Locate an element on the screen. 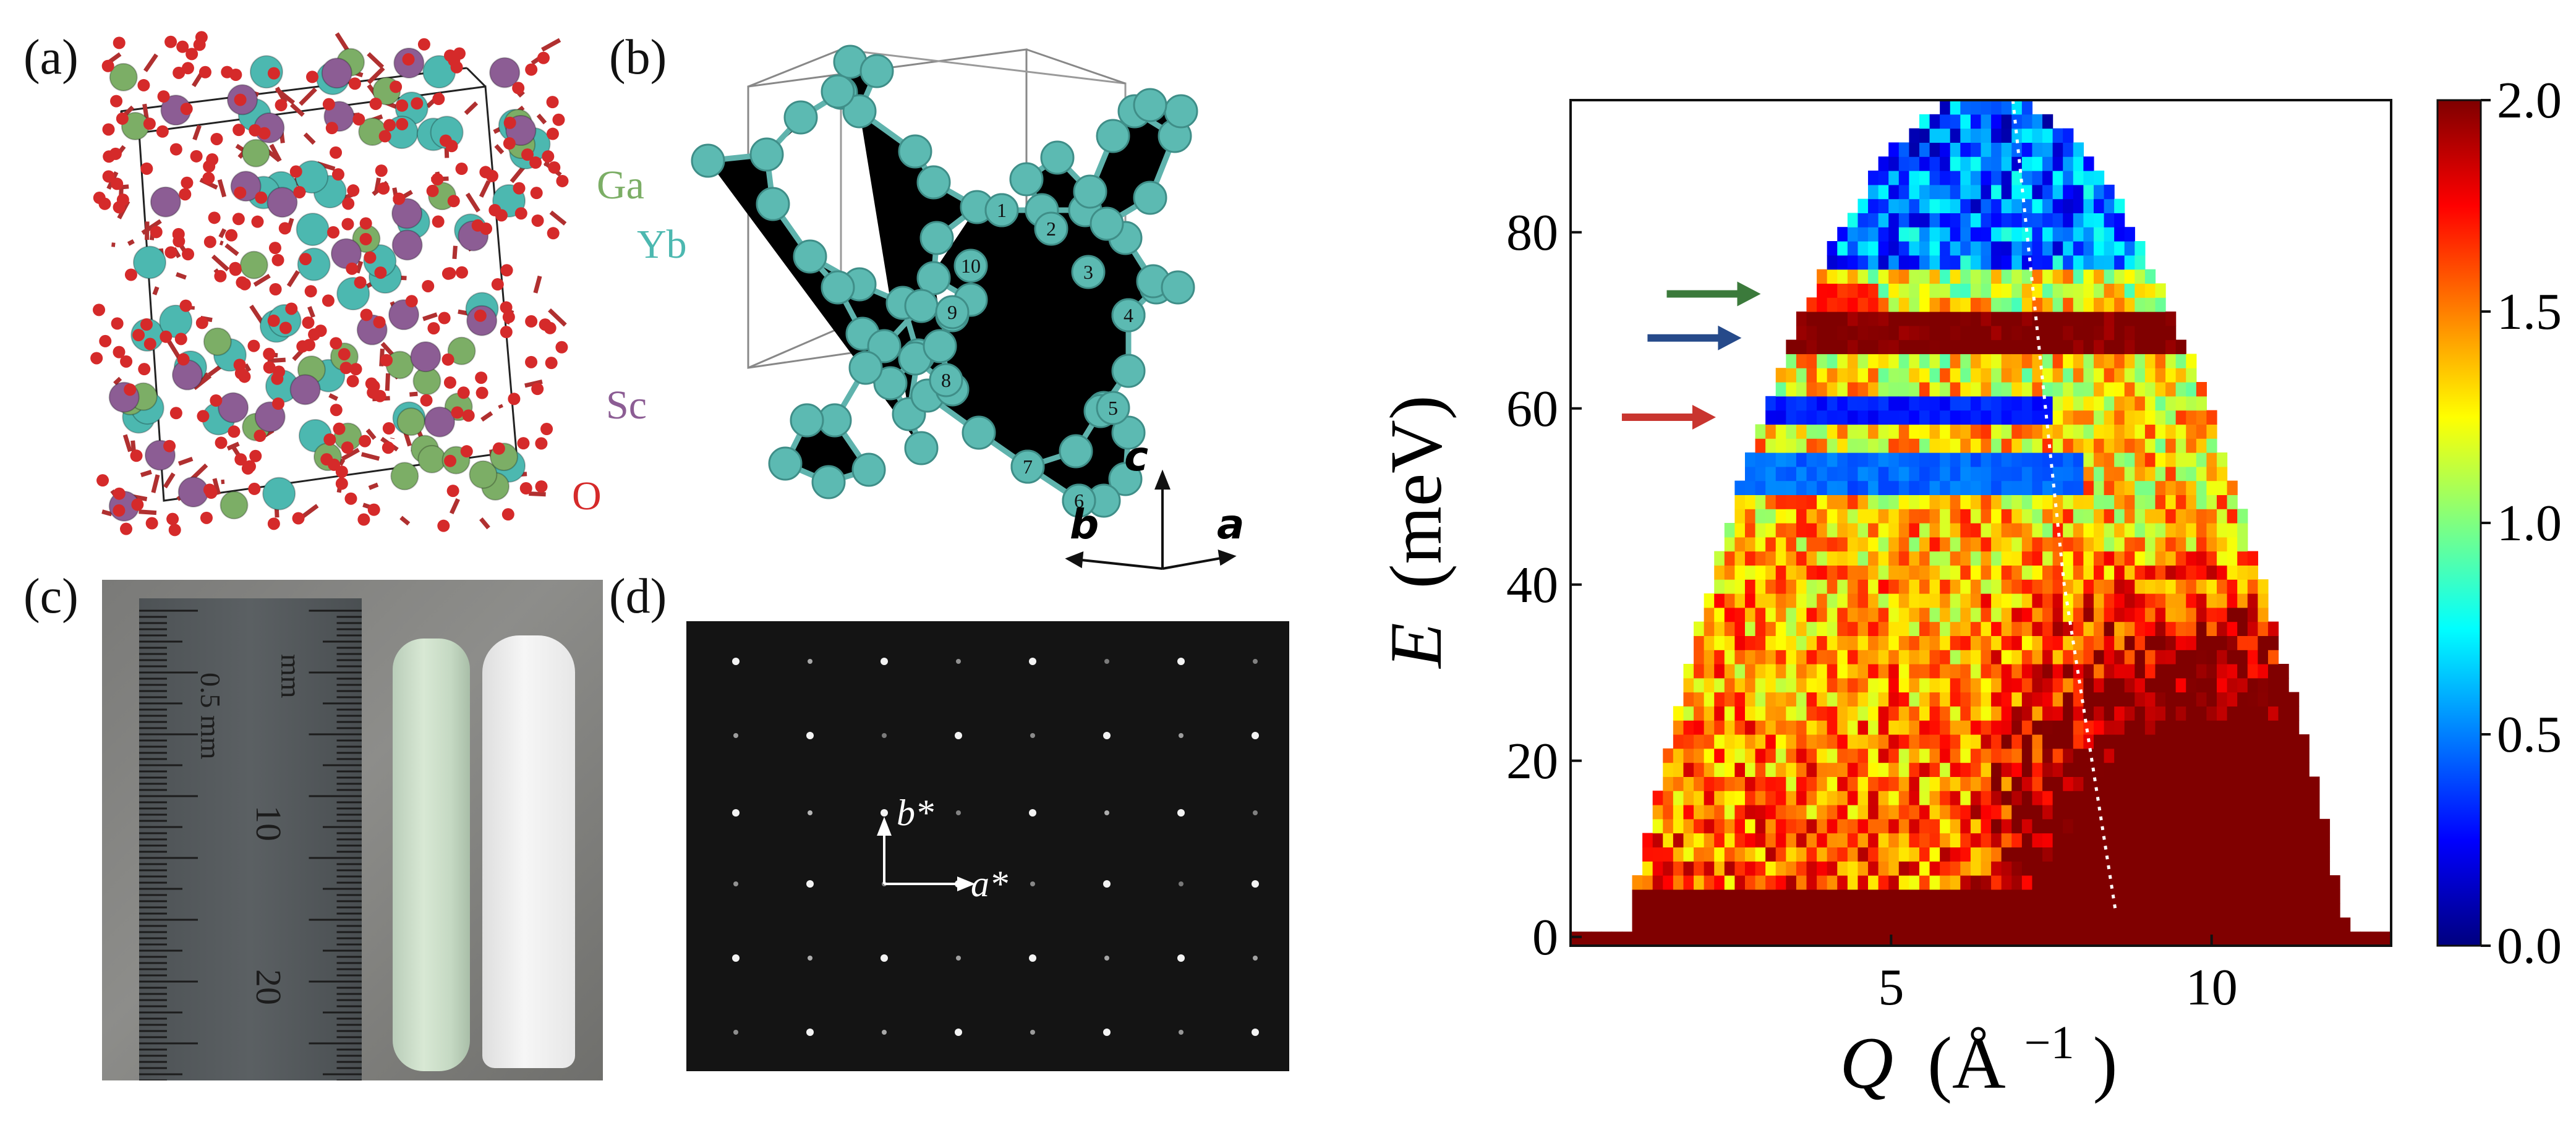 The height and width of the screenshot is (1133, 2576). ruler: 0.5 mm mm 10 20 is located at coordinates (250, 839).